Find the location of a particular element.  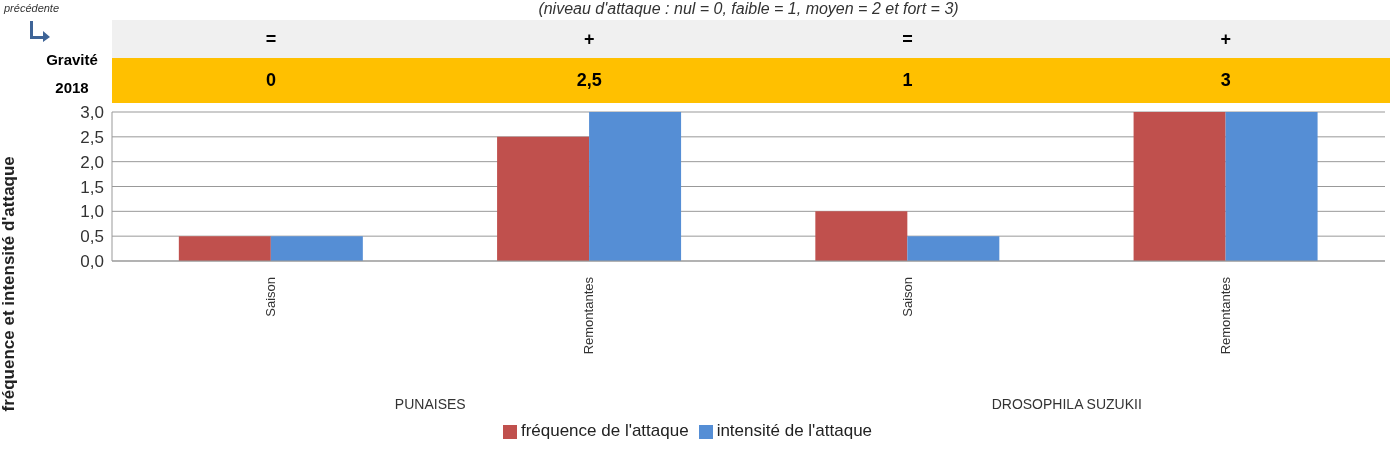

text: 2,5 is located at coordinates (589, 80).